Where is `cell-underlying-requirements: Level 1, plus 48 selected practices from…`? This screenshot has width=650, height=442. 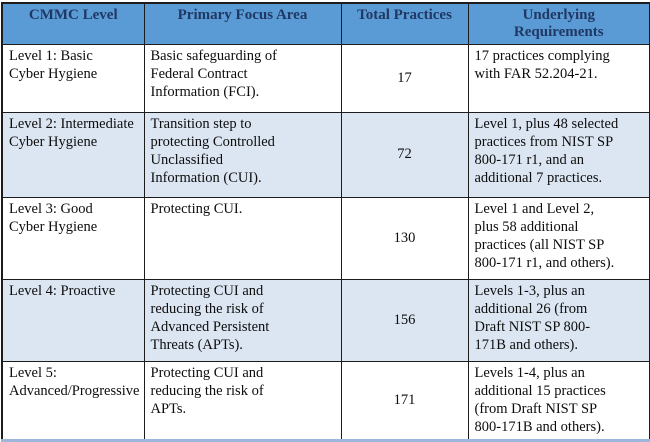 cell-underlying-requirements: Level 1, plus 48 selected practices from… is located at coordinates (558, 154).